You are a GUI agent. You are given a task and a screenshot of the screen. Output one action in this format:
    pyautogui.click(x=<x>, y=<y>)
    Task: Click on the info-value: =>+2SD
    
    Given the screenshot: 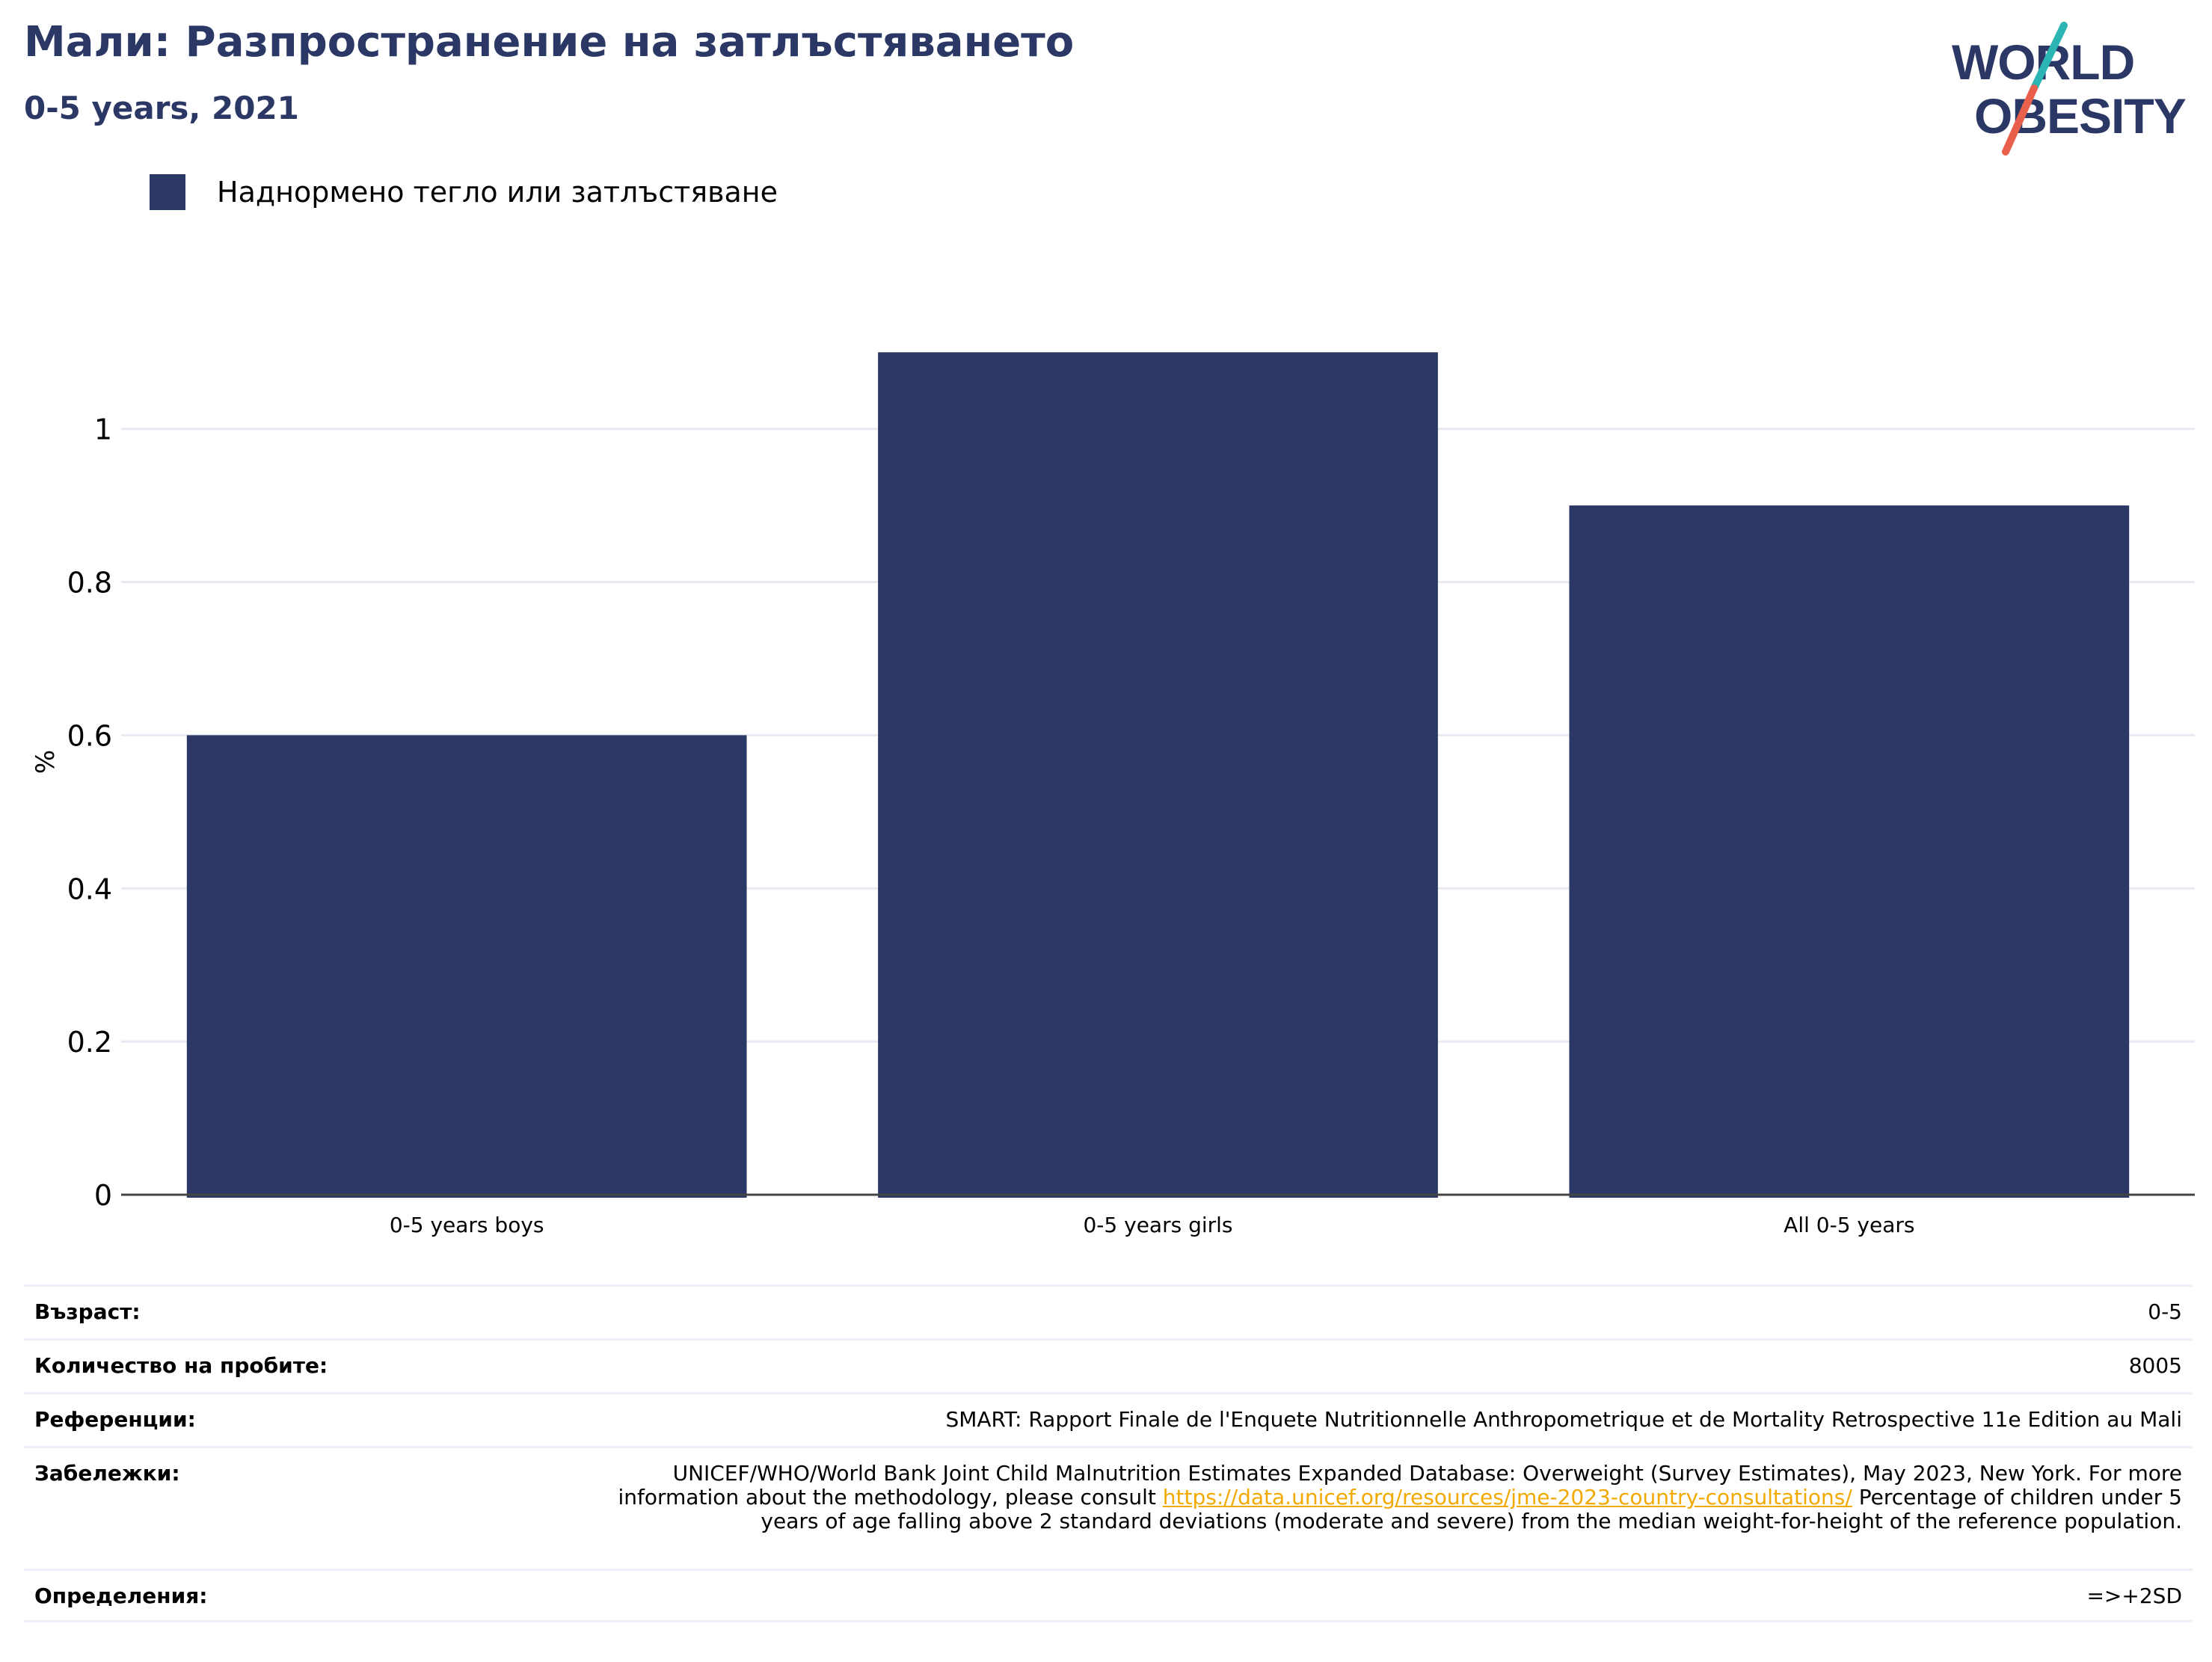 What is the action you would take?
    pyautogui.click(x=2134, y=1595)
    